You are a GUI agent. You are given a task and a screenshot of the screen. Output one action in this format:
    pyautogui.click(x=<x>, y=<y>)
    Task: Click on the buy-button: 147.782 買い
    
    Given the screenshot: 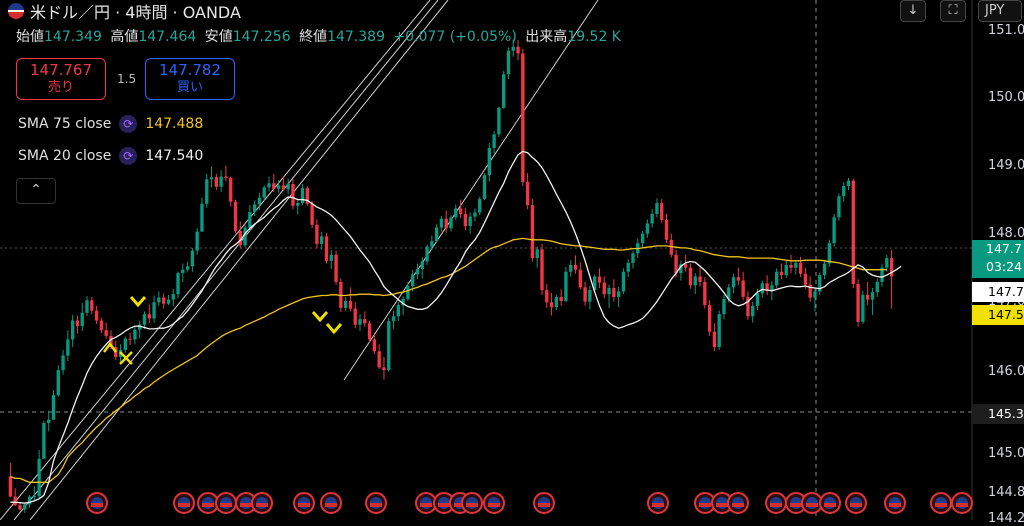 What is the action you would take?
    pyautogui.click(x=190, y=79)
    